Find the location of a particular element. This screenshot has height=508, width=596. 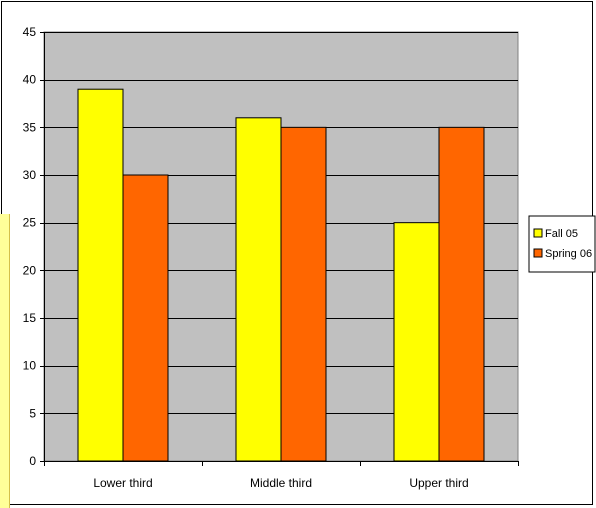

y-axis-tick-labels: 0 5 10 15 20 25 30 35 40 45 is located at coordinates (30, 246).